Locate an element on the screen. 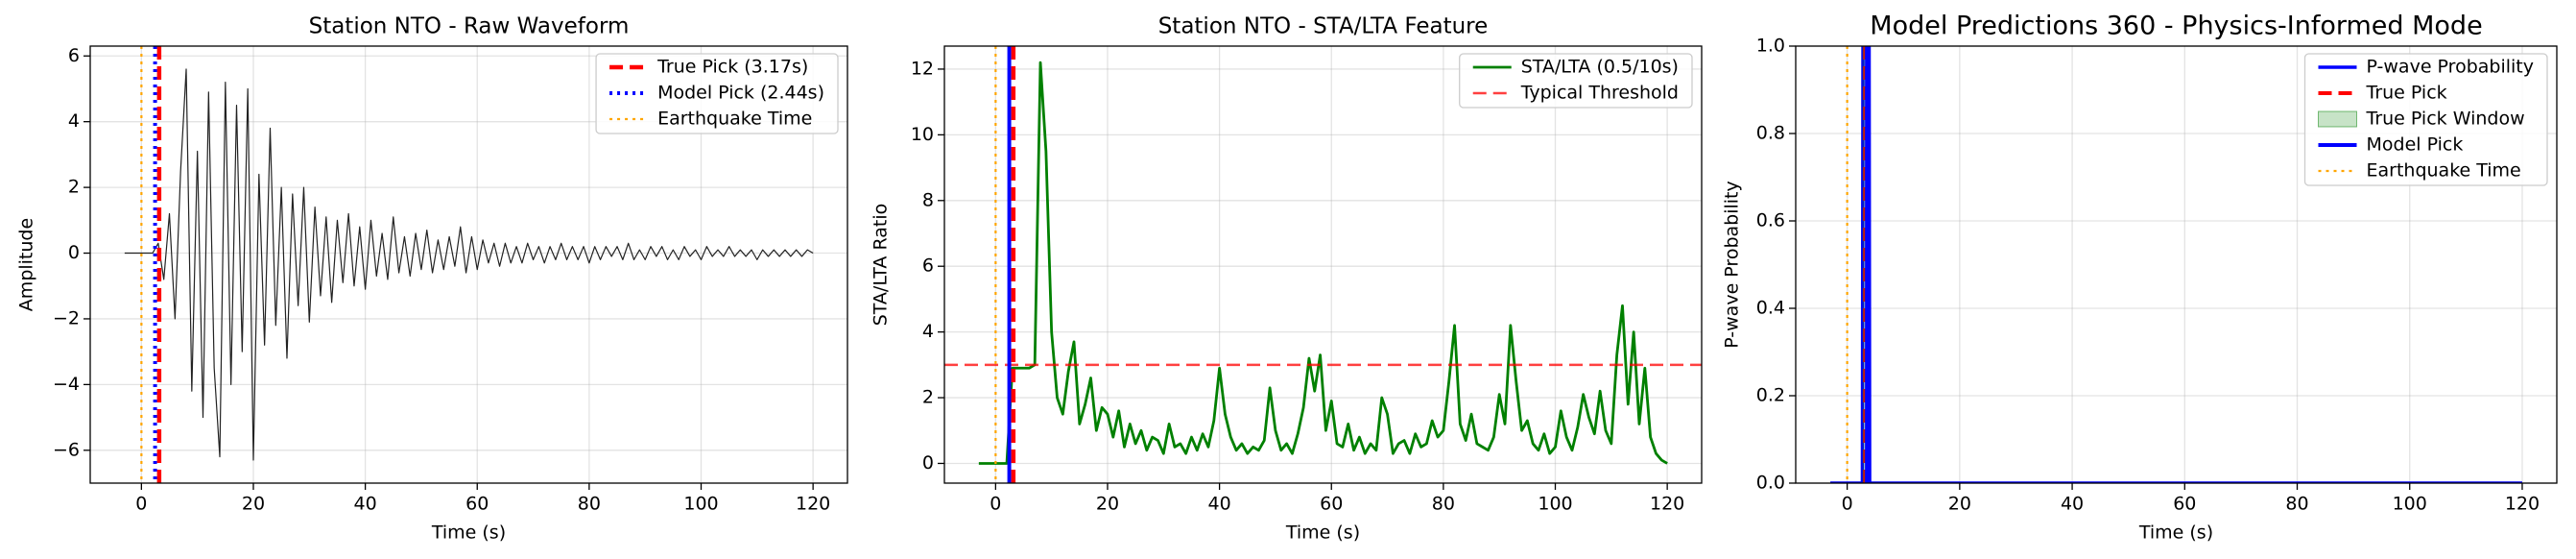  legend-label: Typical Threshold is located at coordinates (1599, 93).